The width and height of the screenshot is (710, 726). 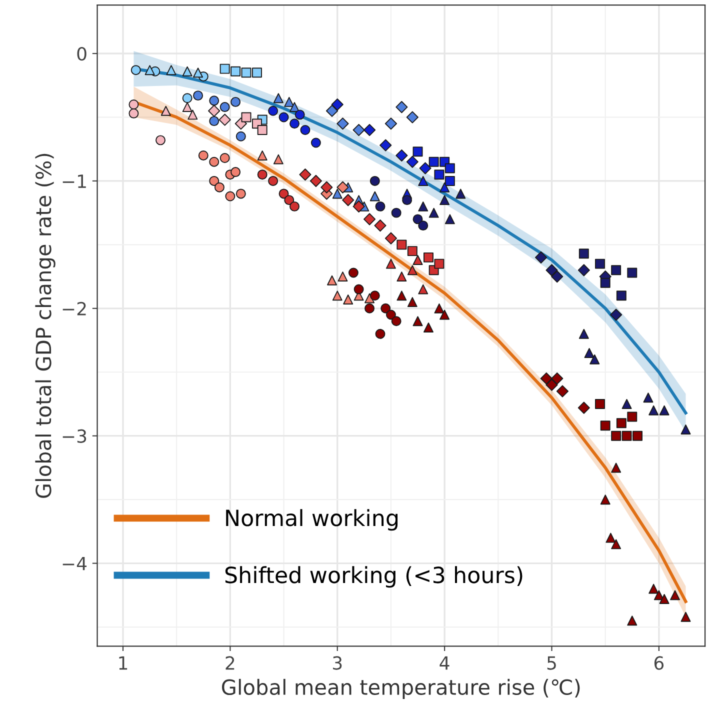 What do you see at coordinates (81, 53) in the screenshot?
I see `y-tick-label: 0` at bounding box center [81, 53].